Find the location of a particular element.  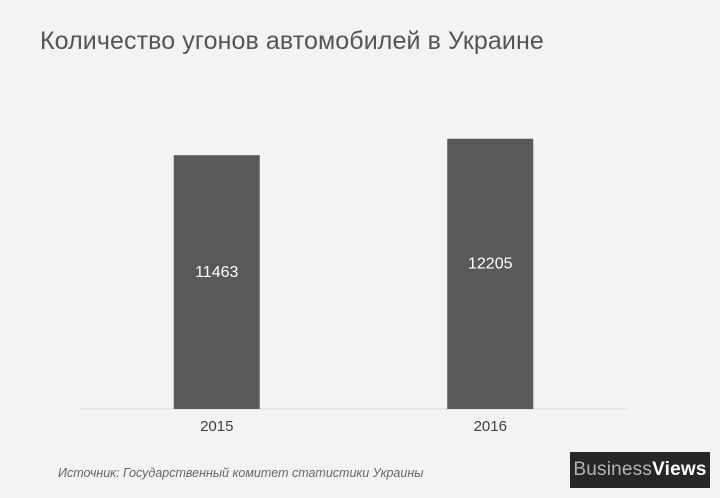

bar-2015 is located at coordinates (216, 282).